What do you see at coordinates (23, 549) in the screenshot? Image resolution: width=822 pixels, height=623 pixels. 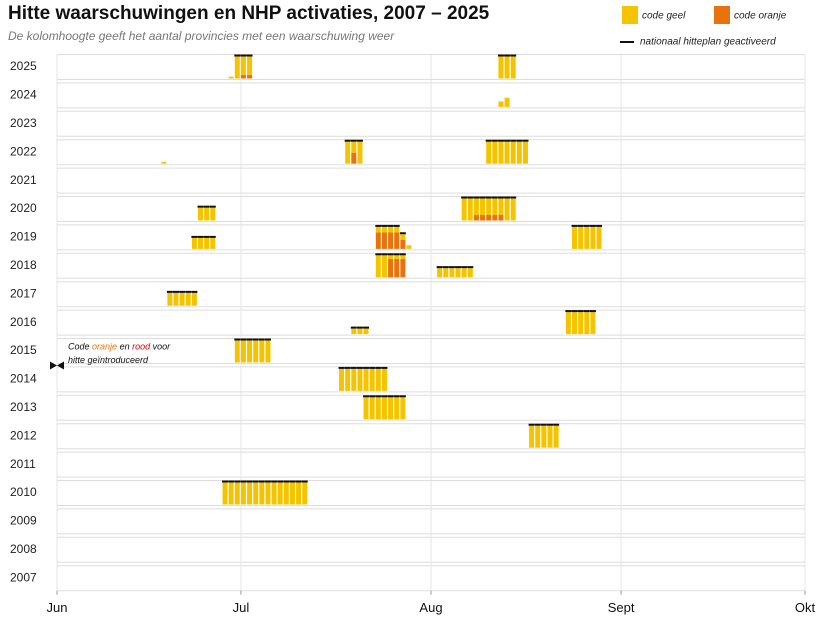 I see `y-tick-label: 2008` at bounding box center [23, 549].